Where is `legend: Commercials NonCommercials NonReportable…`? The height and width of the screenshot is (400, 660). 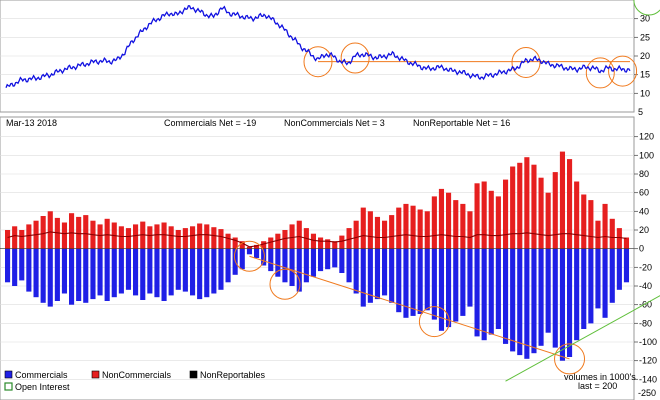 legend: Commercials NonCommercials NonReportable… is located at coordinates (330, 384).